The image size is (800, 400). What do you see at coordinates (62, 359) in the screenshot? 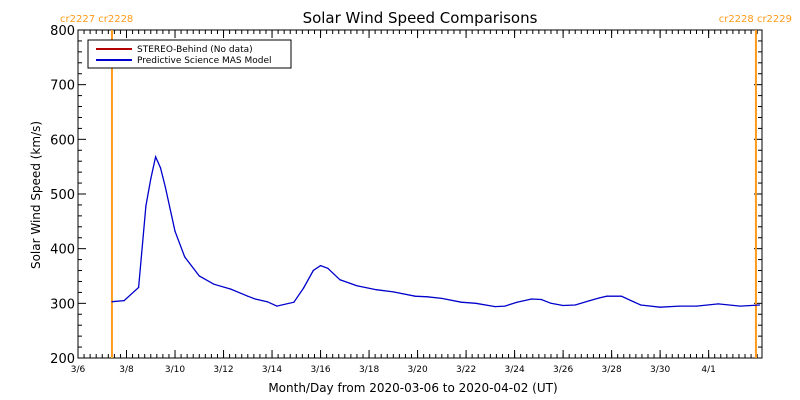
I see `y-tick-label: 200` at bounding box center [62, 359].